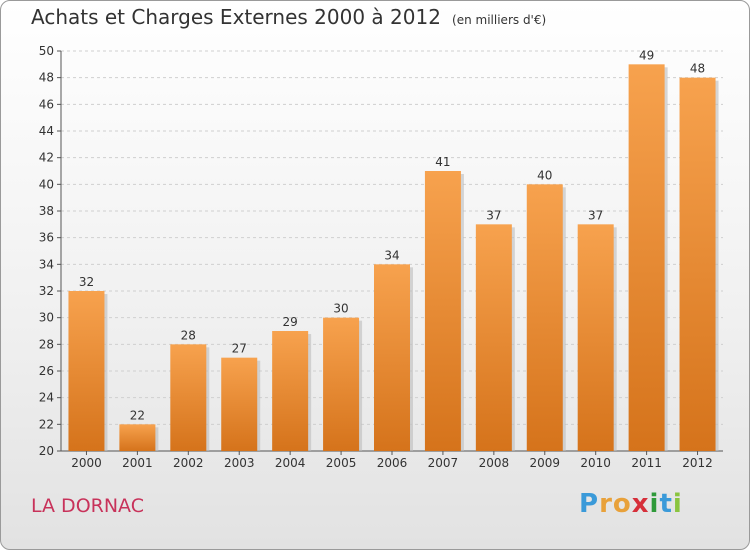 Image resolution: width=750 pixels, height=550 pixels. I want to click on y-tick-label: 26, so click(46, 371).